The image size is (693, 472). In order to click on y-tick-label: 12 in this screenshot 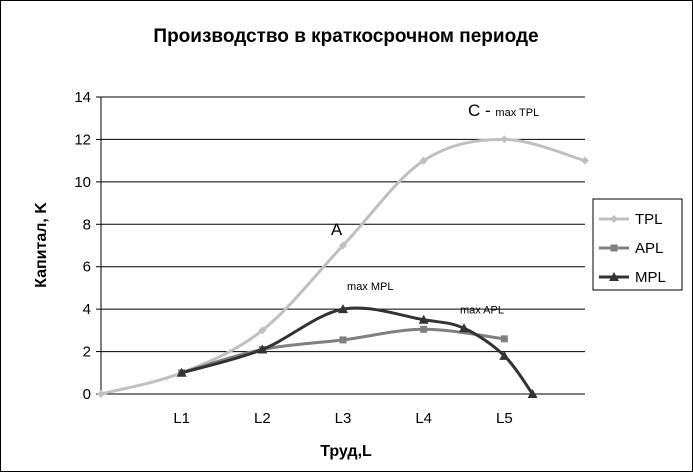, I will do `click(82, 139)`.